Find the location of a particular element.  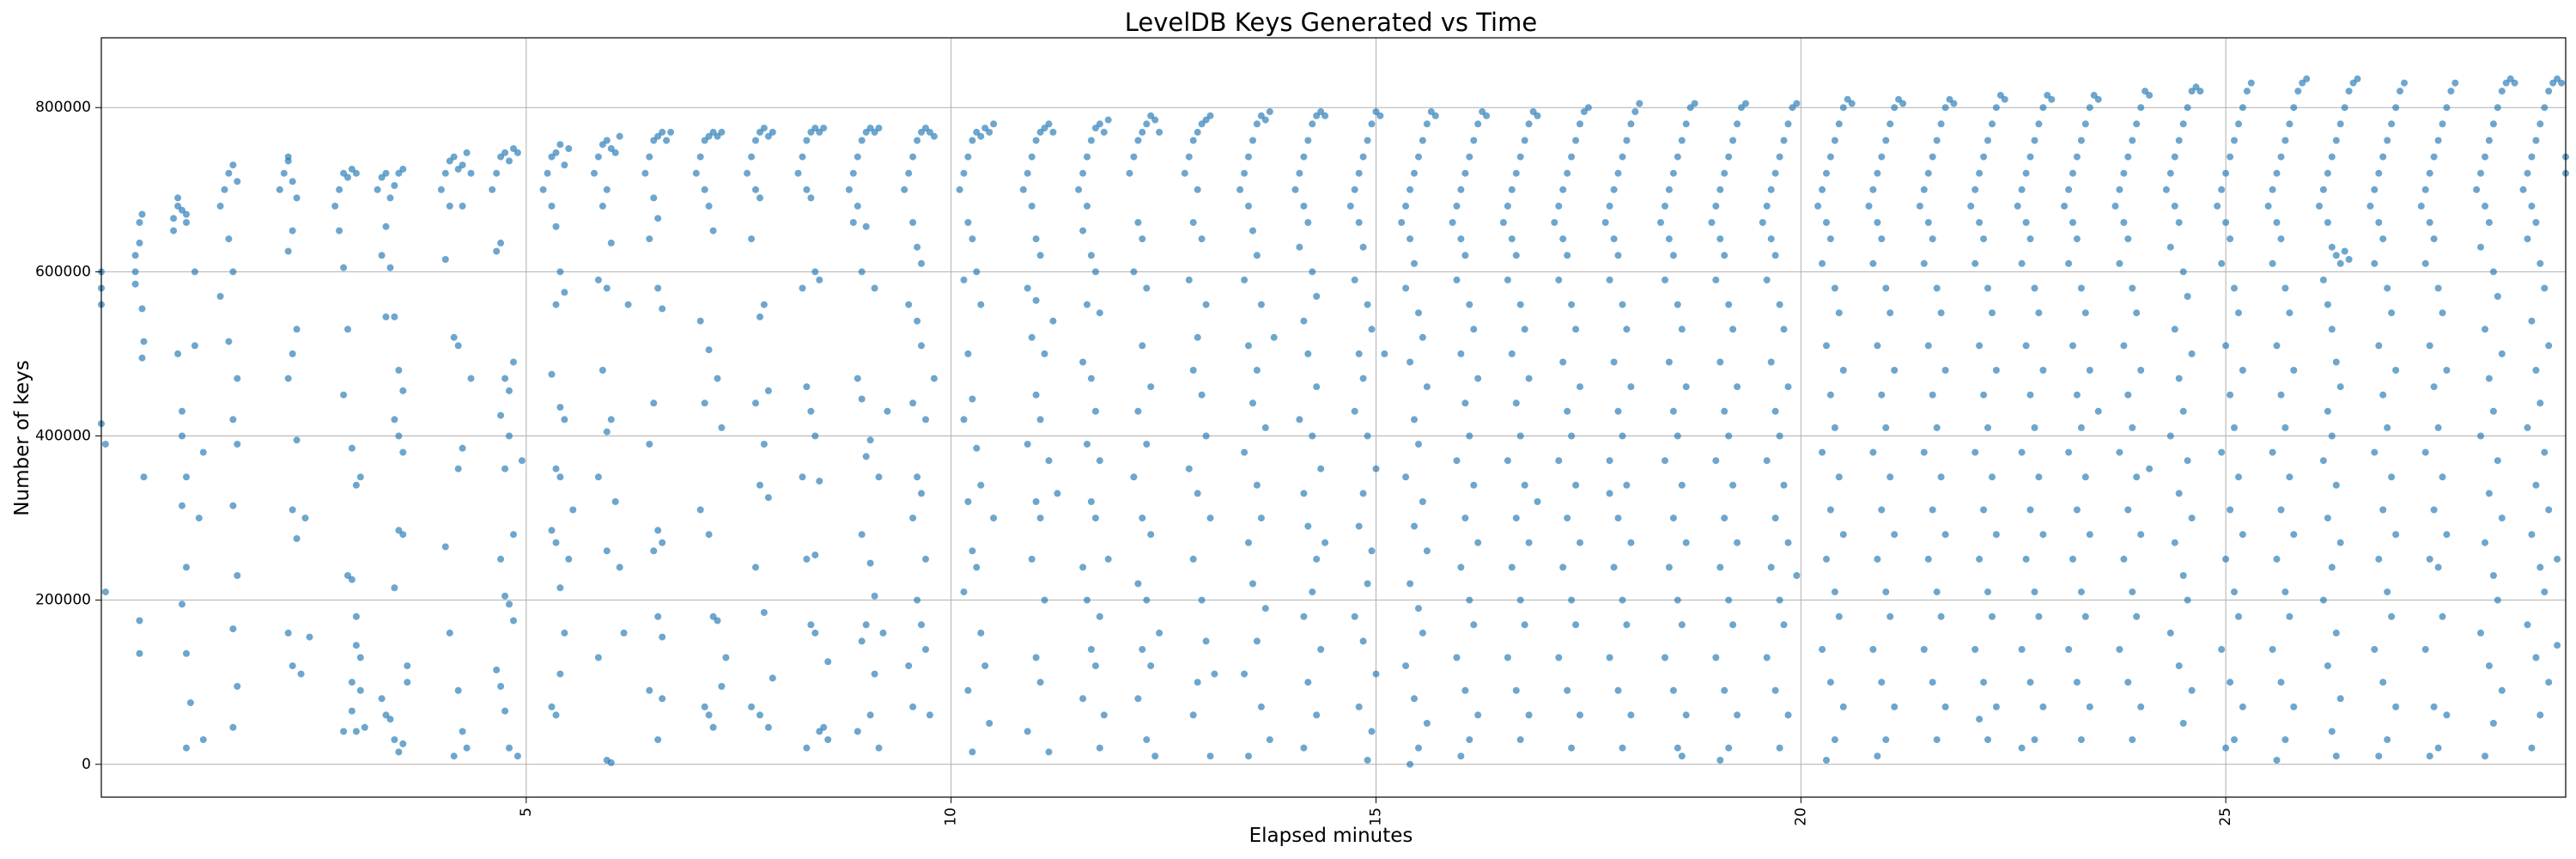

y-tick-label: 0 is located at coordinates (86, 765).